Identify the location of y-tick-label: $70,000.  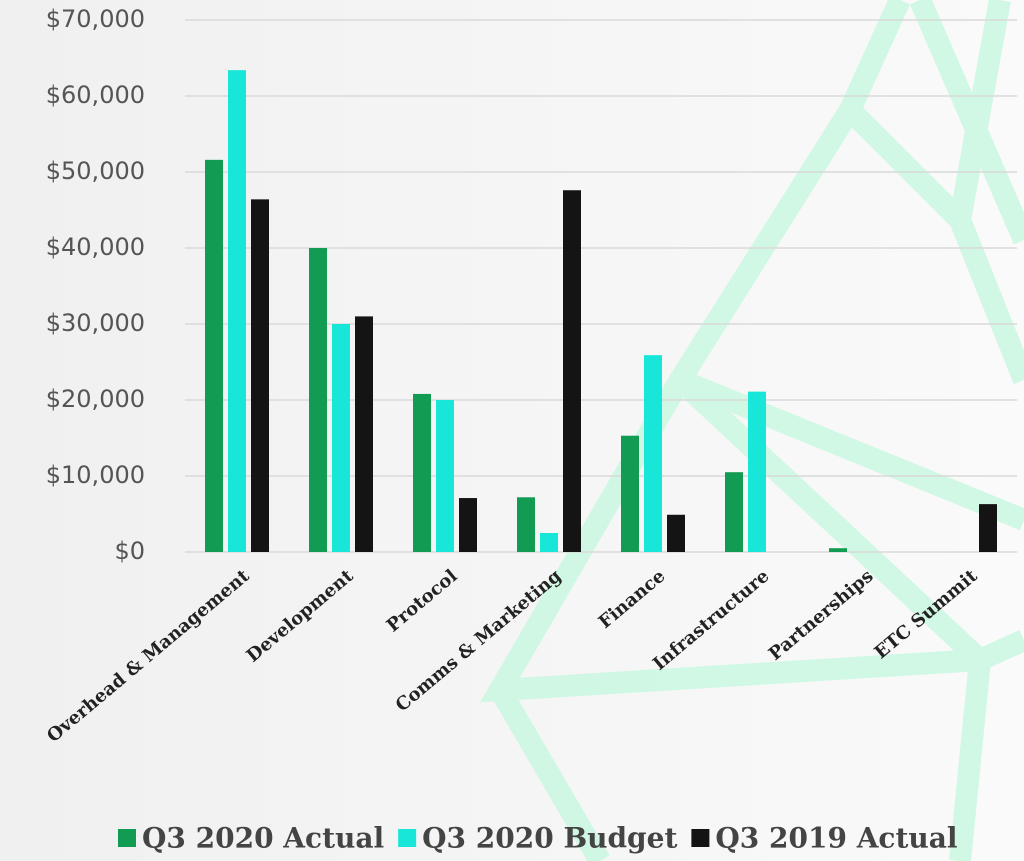
(95, 19).